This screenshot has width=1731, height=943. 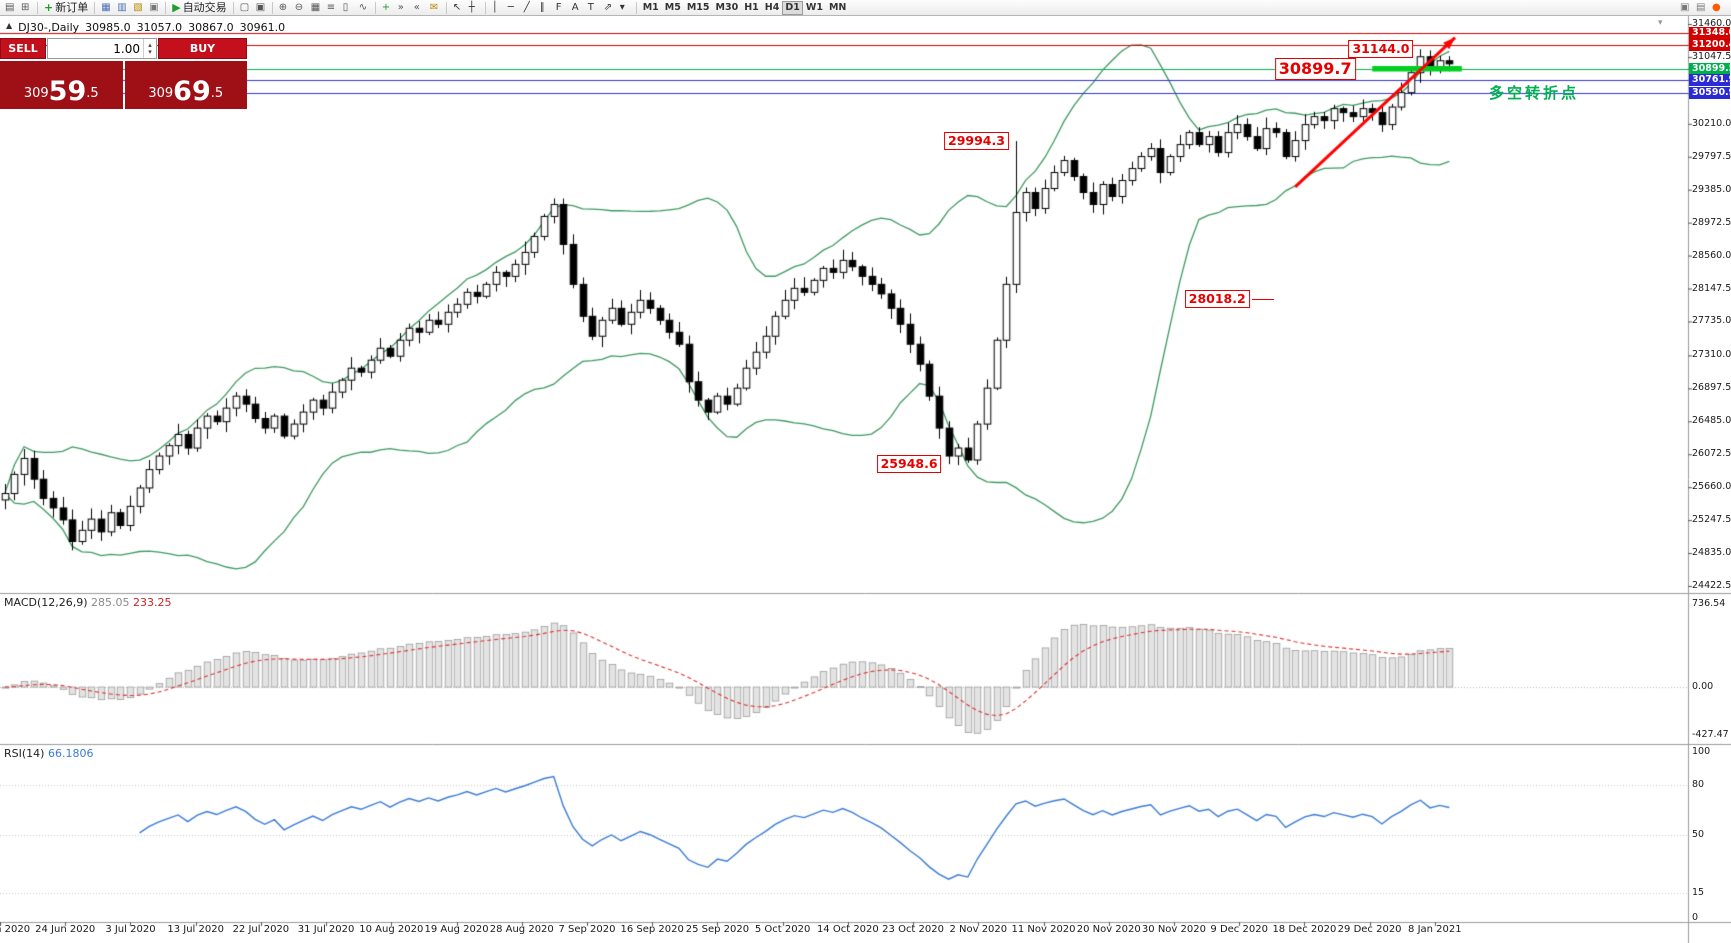 I want to click on new-chart-icon: ▤, so click(x=10, y=8).